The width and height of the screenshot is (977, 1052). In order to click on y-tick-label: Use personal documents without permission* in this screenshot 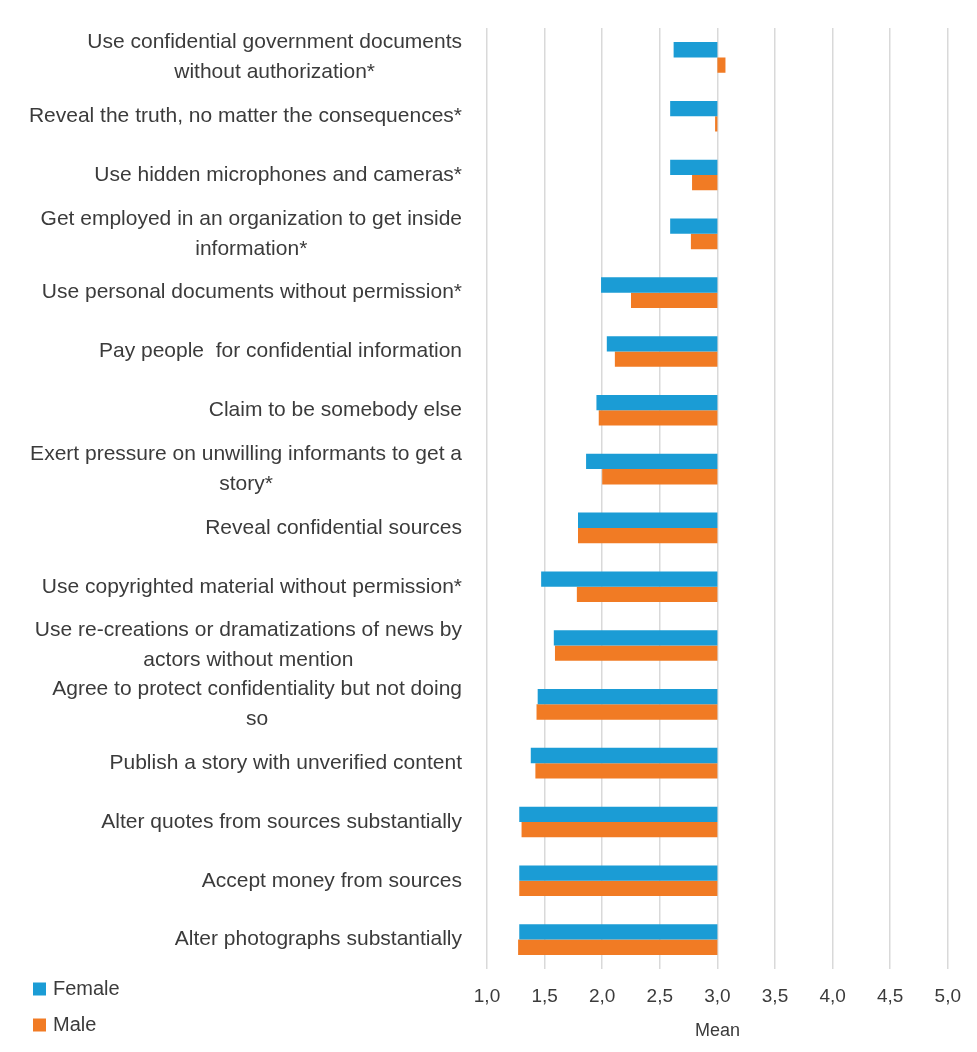, I will do `click(252, 291)`.